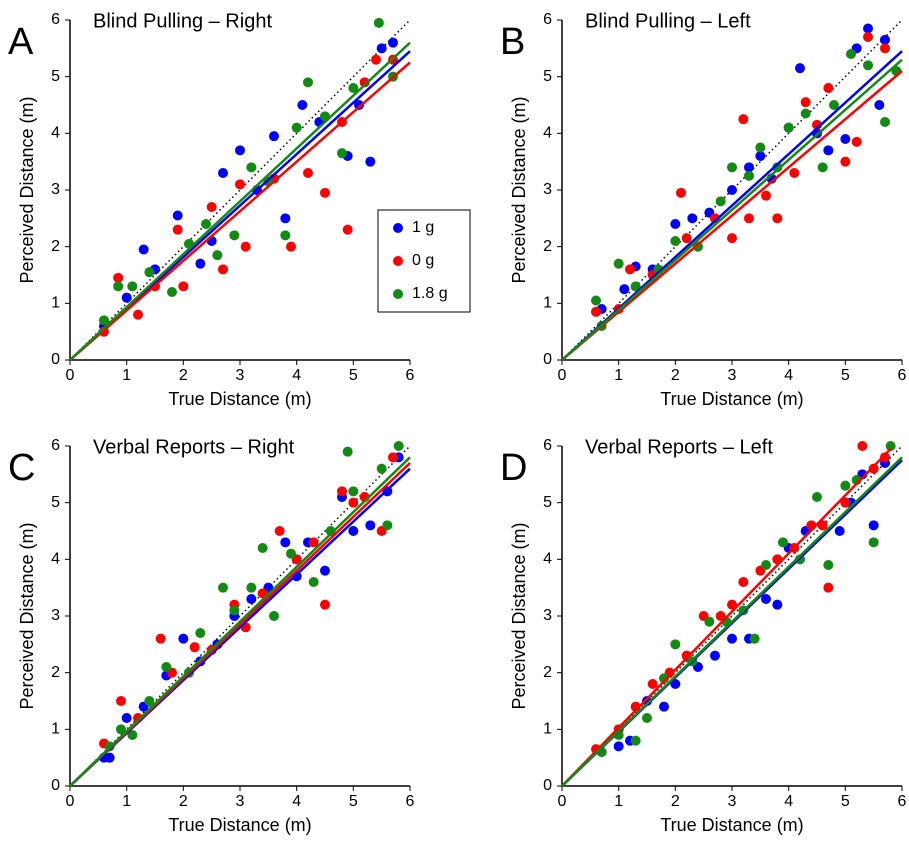  What do you see at coordinates (547, 19) in the screenshot?
I see `y-tick-label: 6` at bounding box center [547, 19].